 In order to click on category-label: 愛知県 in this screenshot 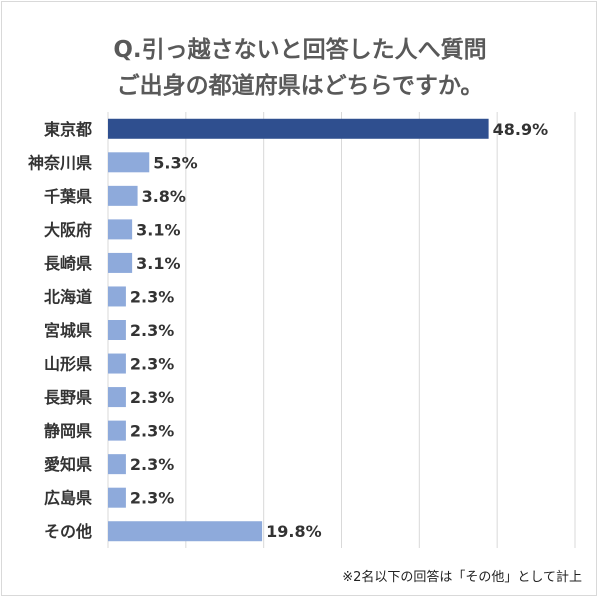, I will do `click(68, 464)`.